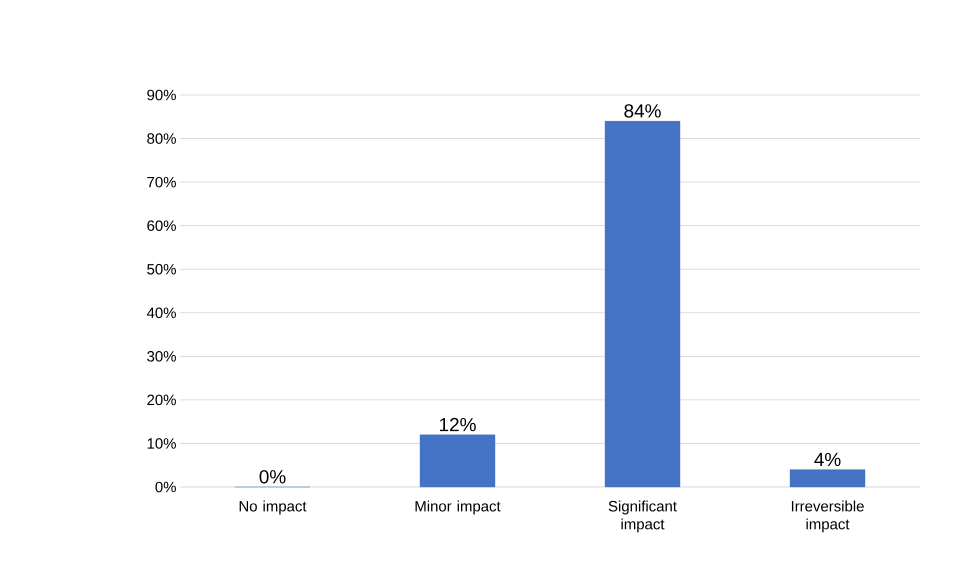  I want to click on y-tick-label: 70%, so click(161, 182).